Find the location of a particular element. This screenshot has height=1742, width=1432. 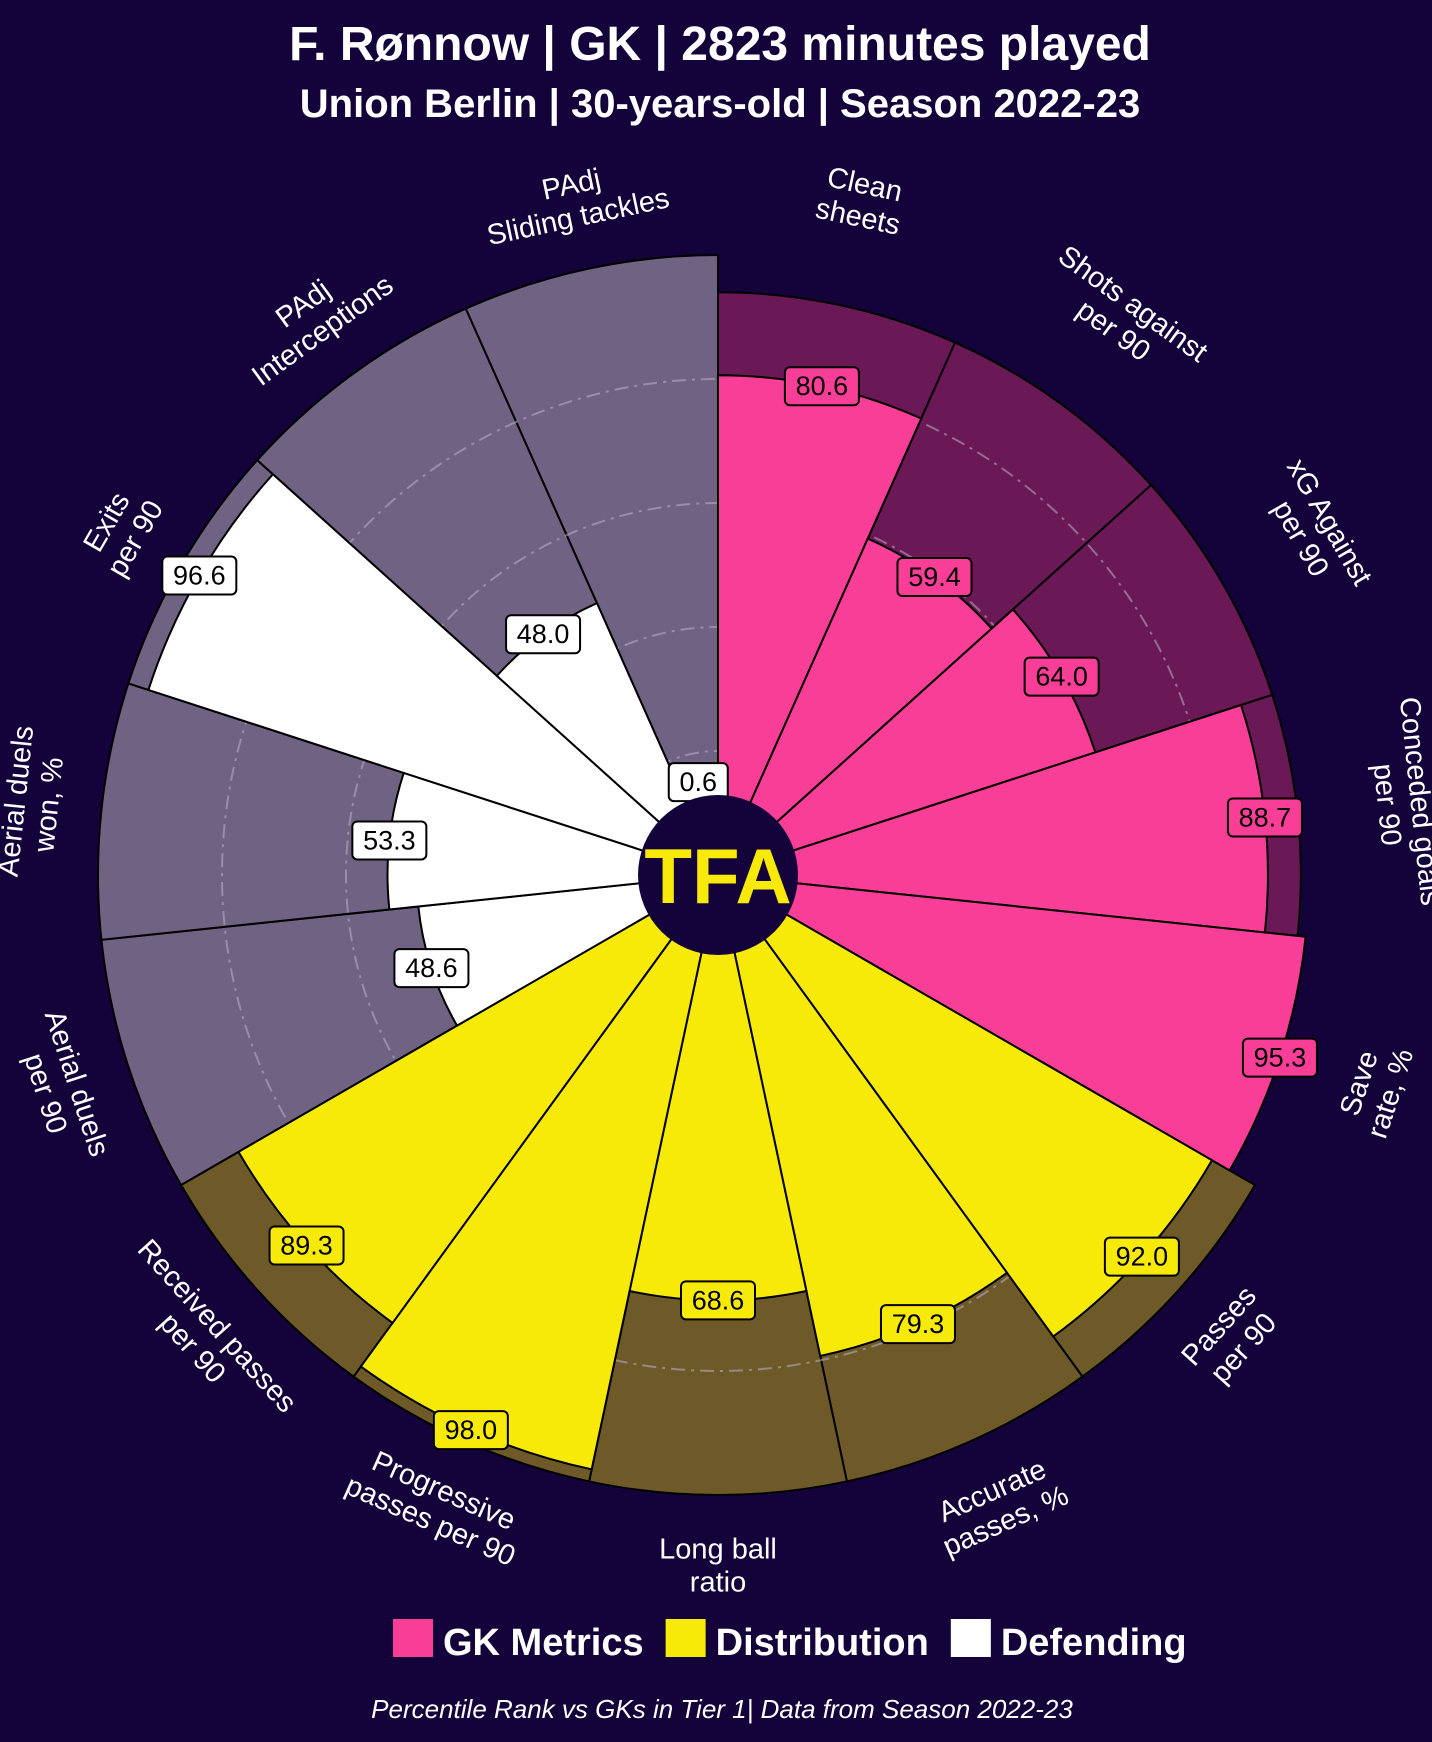

center-logo-circle is located at coordinates (718, 875).